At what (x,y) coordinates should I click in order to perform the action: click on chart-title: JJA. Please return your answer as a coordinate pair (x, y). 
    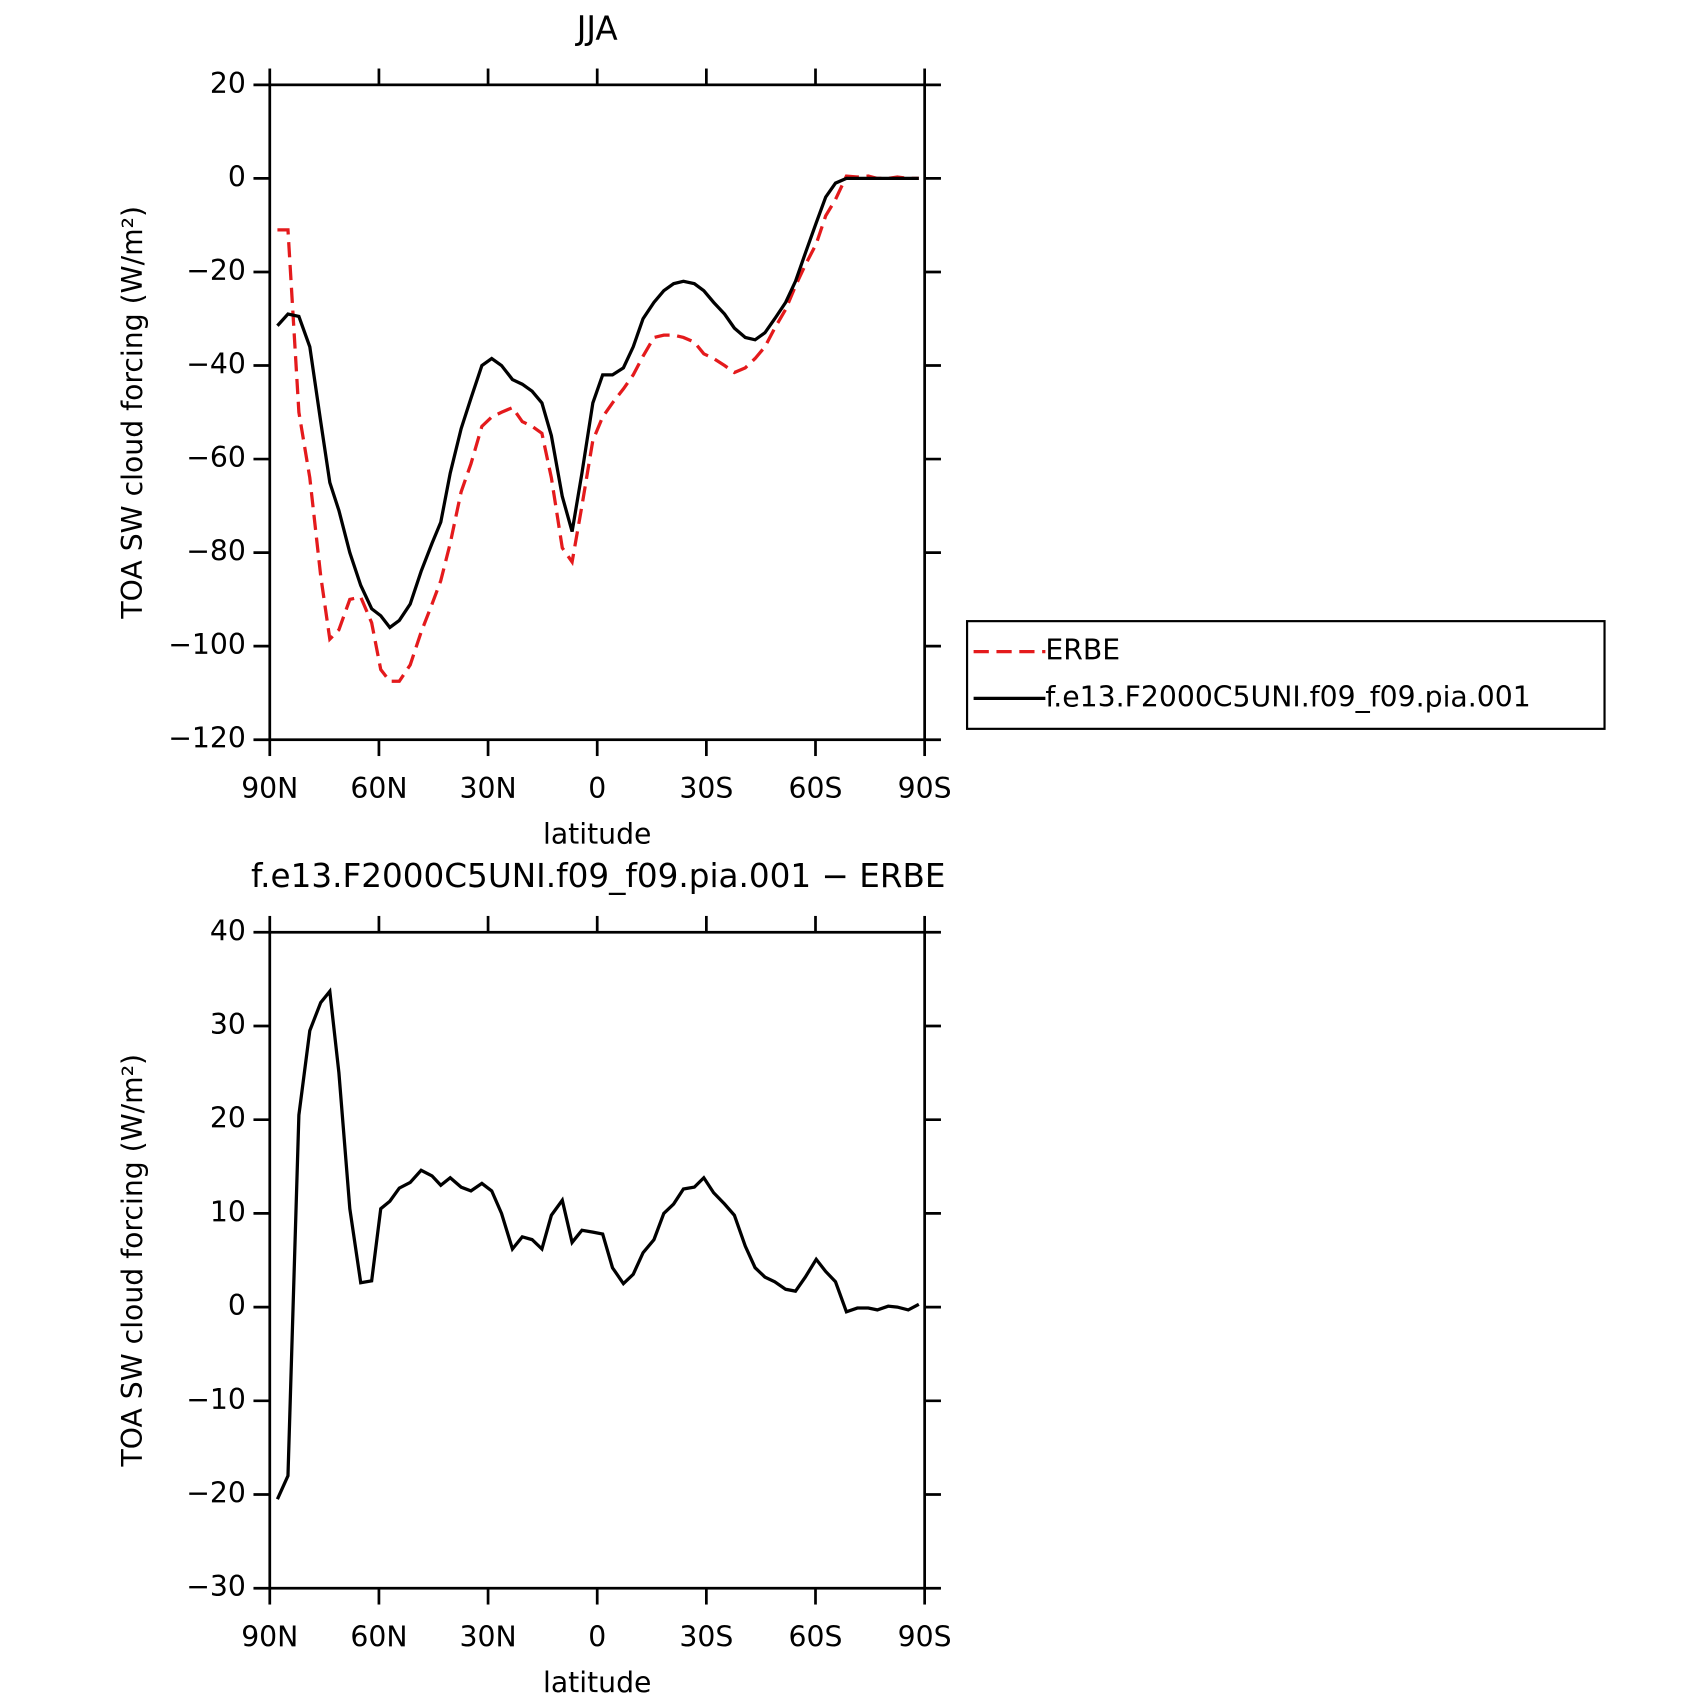
    Looking at the image, I should click on (597, 28).